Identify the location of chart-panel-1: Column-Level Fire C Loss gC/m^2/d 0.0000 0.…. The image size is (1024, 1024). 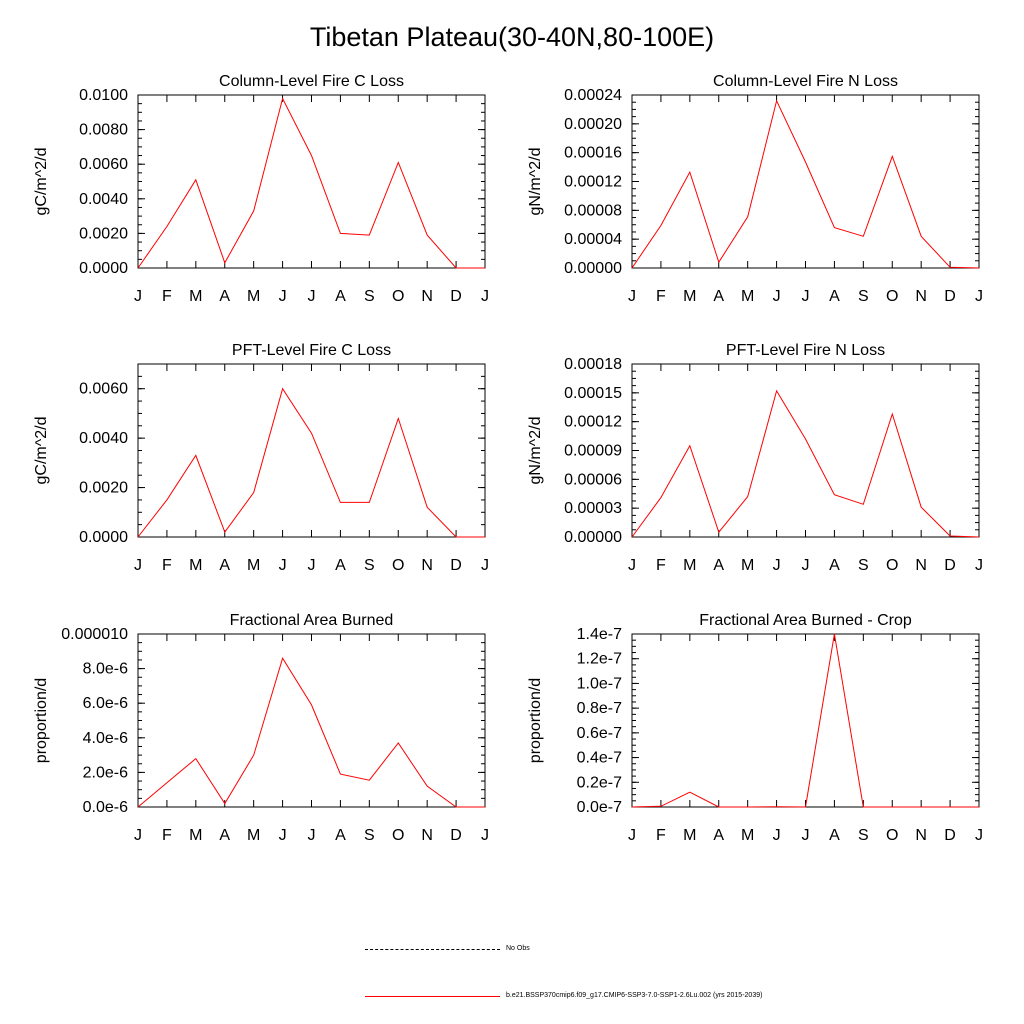
(261, 189).